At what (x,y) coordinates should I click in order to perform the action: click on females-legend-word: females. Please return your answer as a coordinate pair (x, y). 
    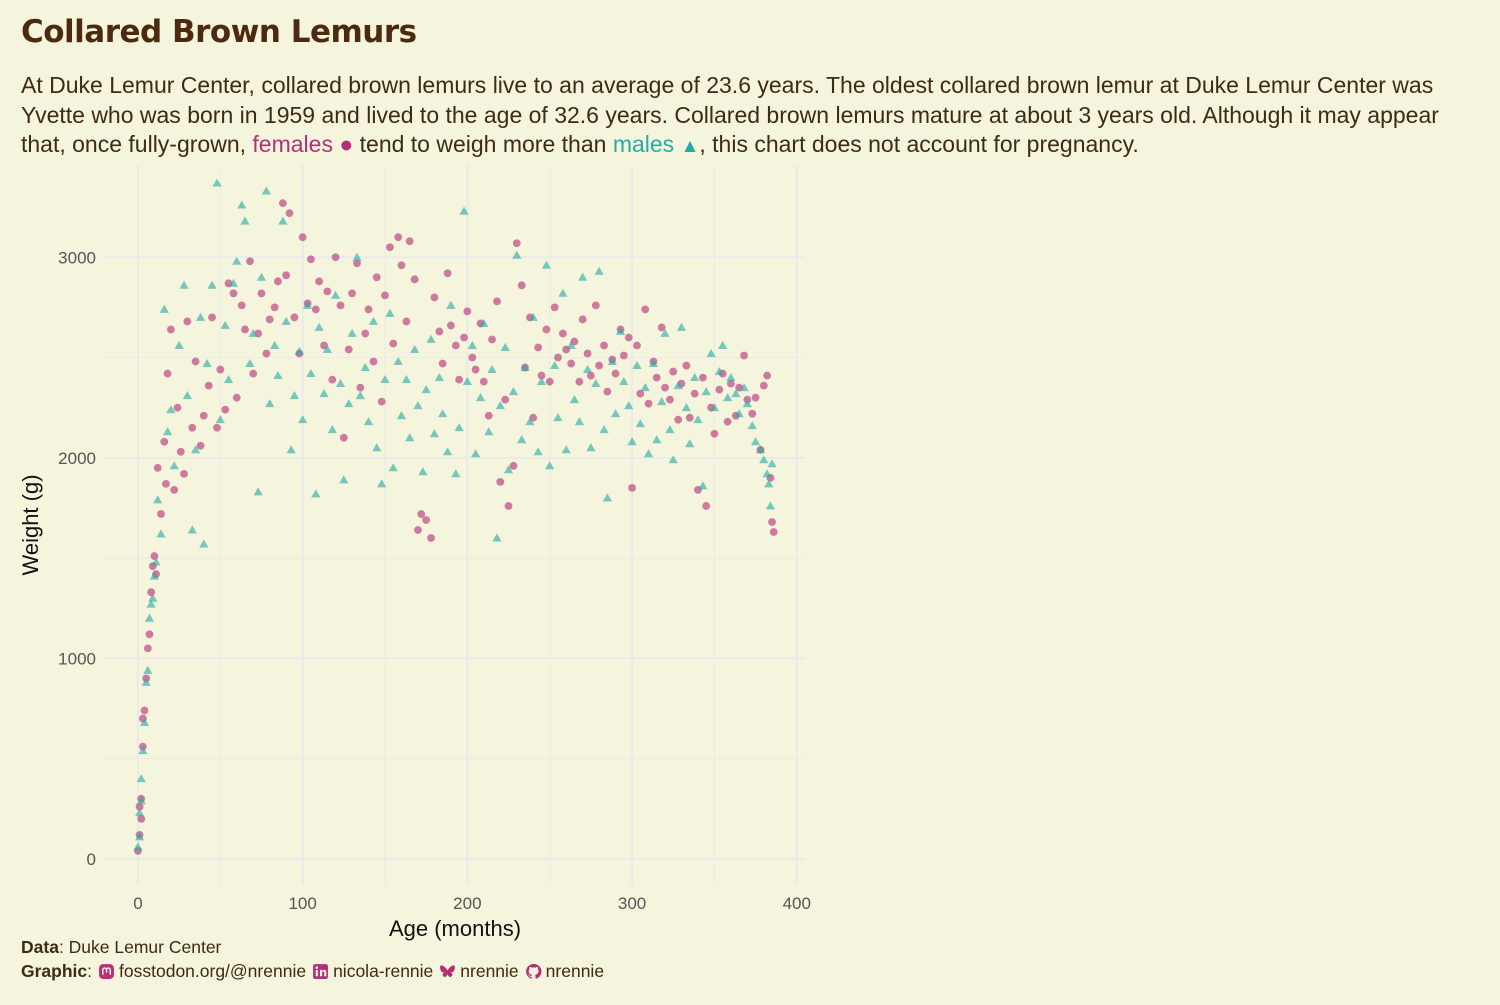
    Looking at the image, I should click on (292, 144).